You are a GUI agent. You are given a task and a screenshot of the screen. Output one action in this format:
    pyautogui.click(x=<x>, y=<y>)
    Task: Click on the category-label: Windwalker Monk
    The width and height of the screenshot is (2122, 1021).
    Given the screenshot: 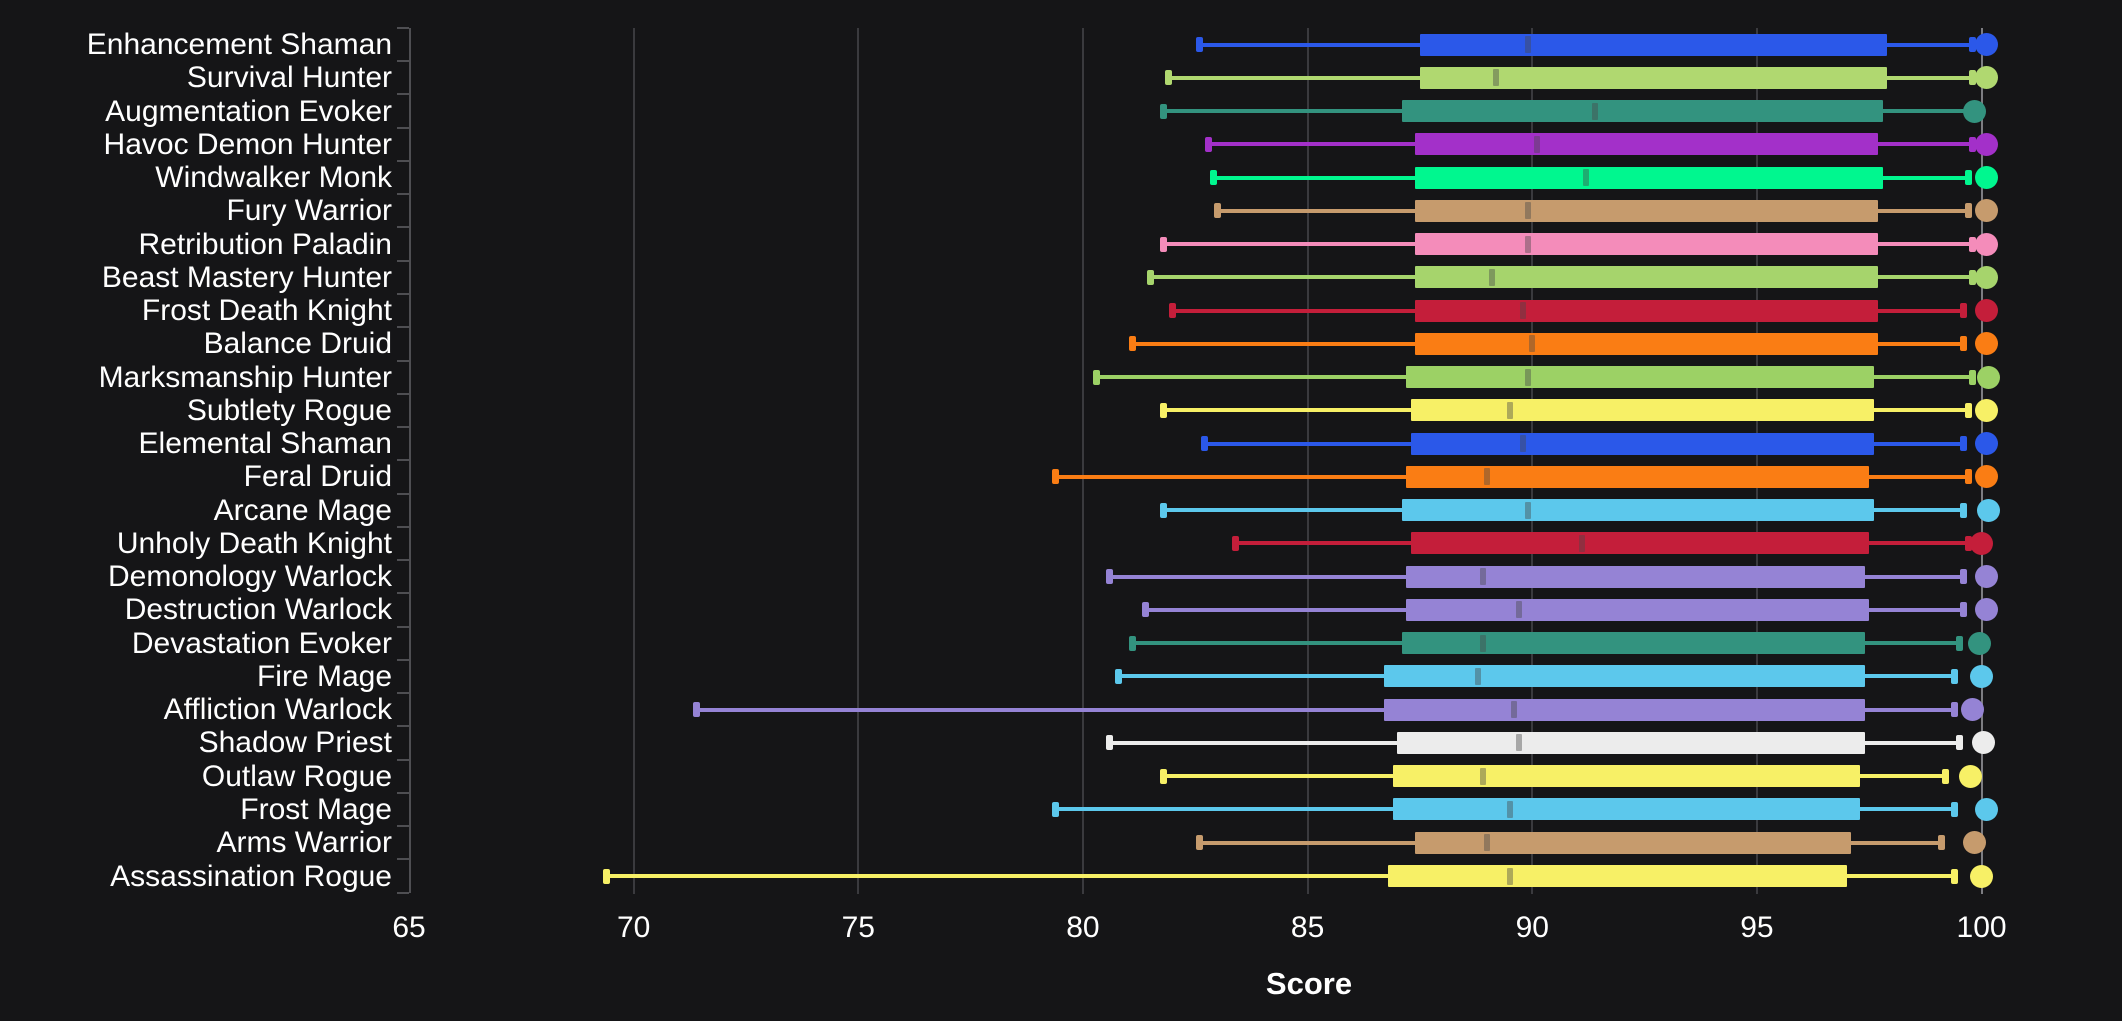 What is the action you would take?
    pyautogui.click(x=273, y=178)
    